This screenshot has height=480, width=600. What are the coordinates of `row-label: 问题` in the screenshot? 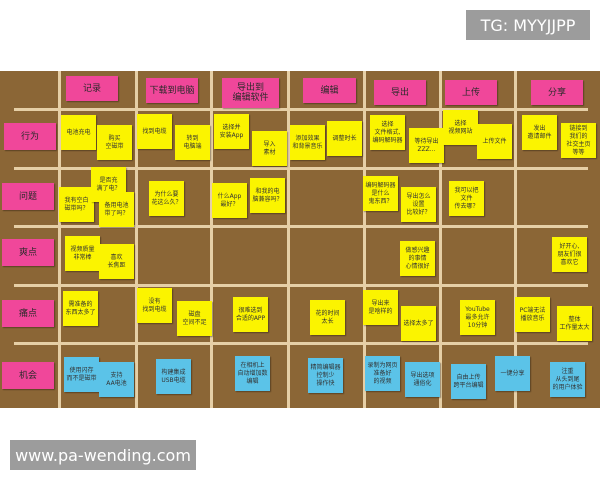 It's located at (28, 196).